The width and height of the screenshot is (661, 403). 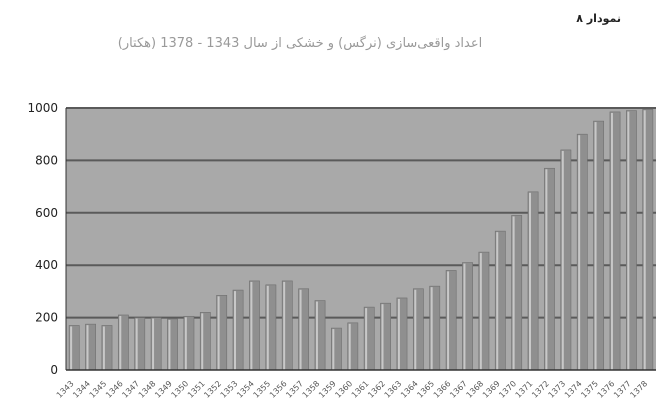 I want to click on x-tick-label: 1349, so click(x=163, y=389).